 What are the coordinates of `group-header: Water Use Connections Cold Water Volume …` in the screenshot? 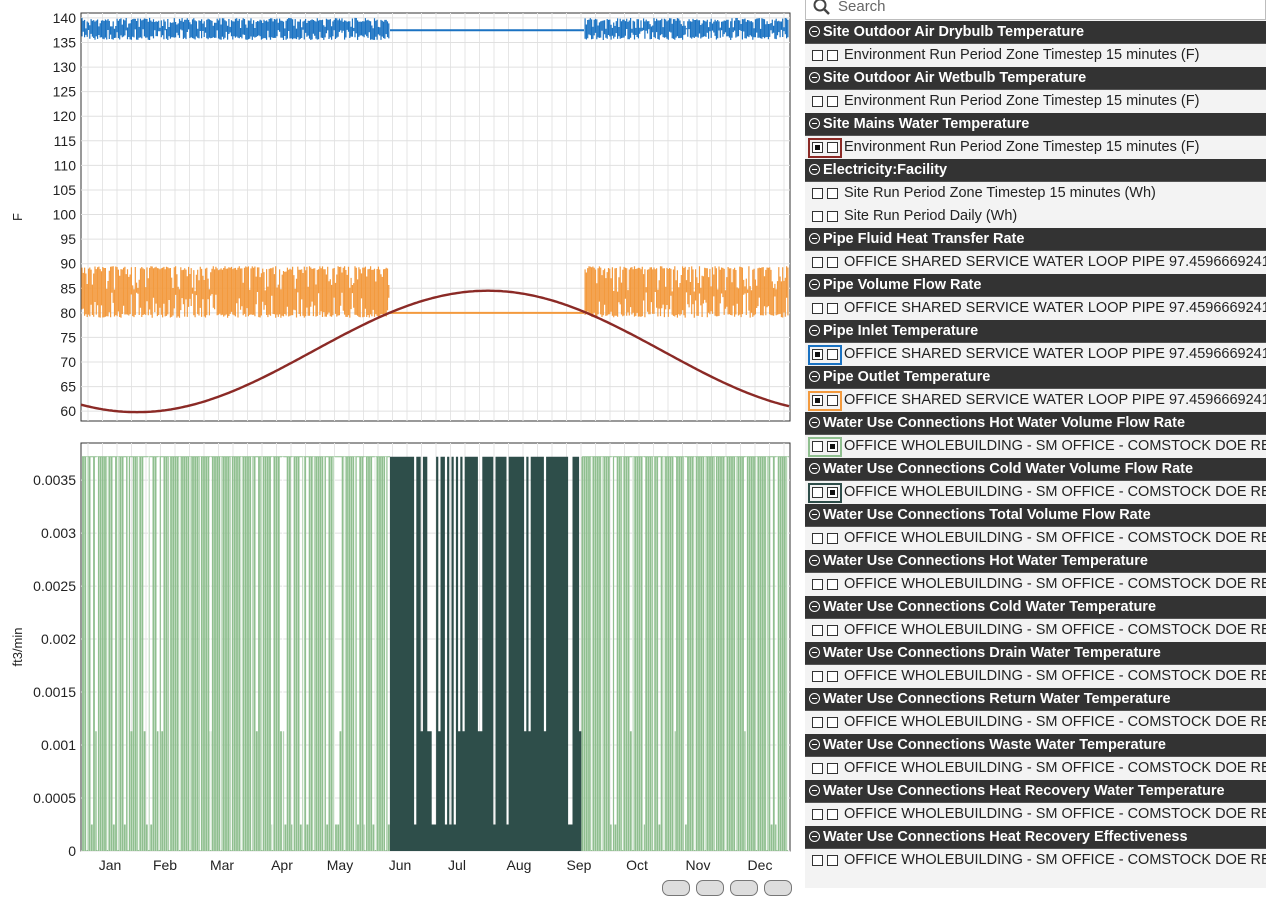 It's located at (1035, 469).